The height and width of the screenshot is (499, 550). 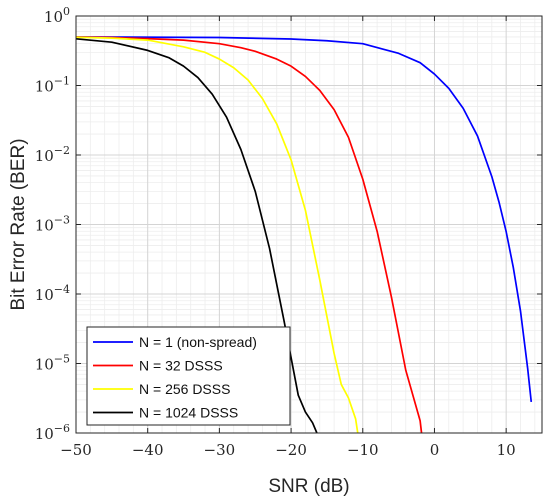 What do you see at coordinates (76, 450) in the screenshot?
I see `x-tick-label: −50` at bounding box center [76, 450].